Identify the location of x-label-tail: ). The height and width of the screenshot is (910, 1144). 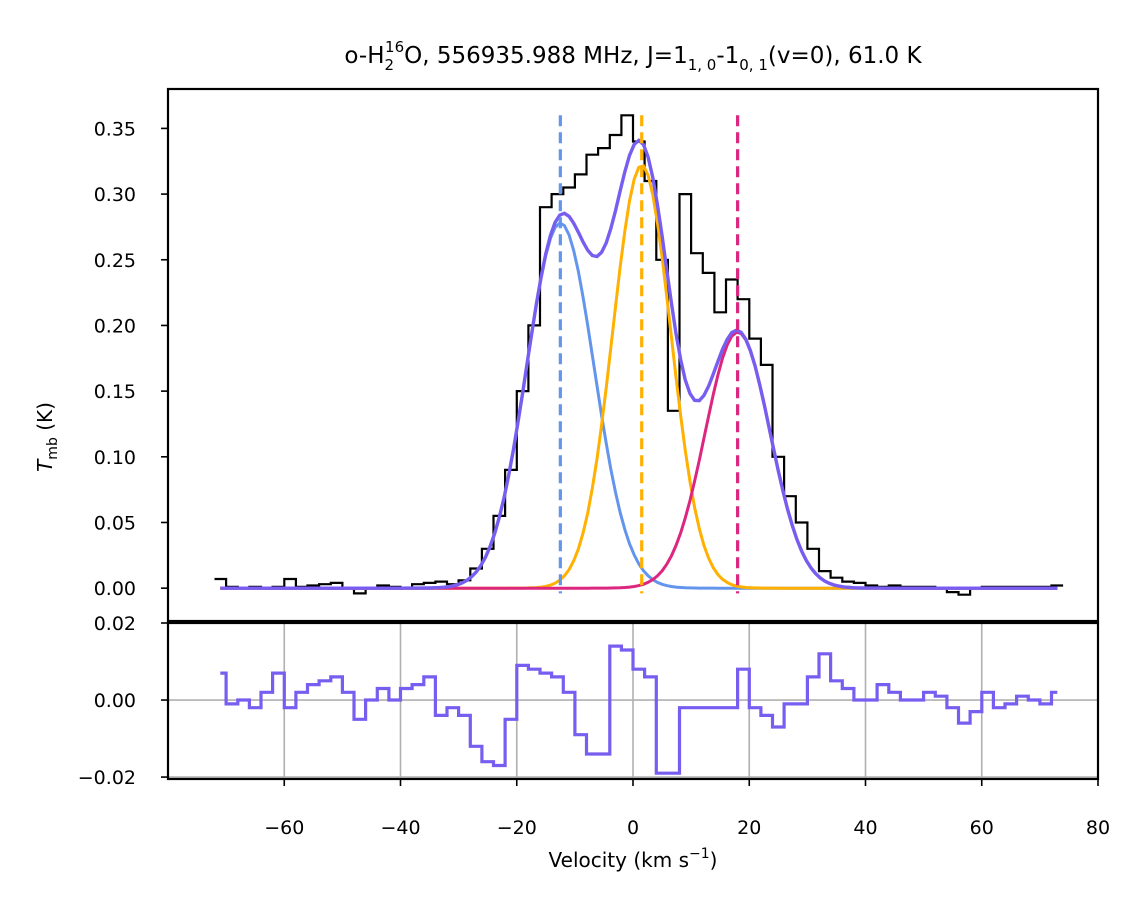
(714, 860).